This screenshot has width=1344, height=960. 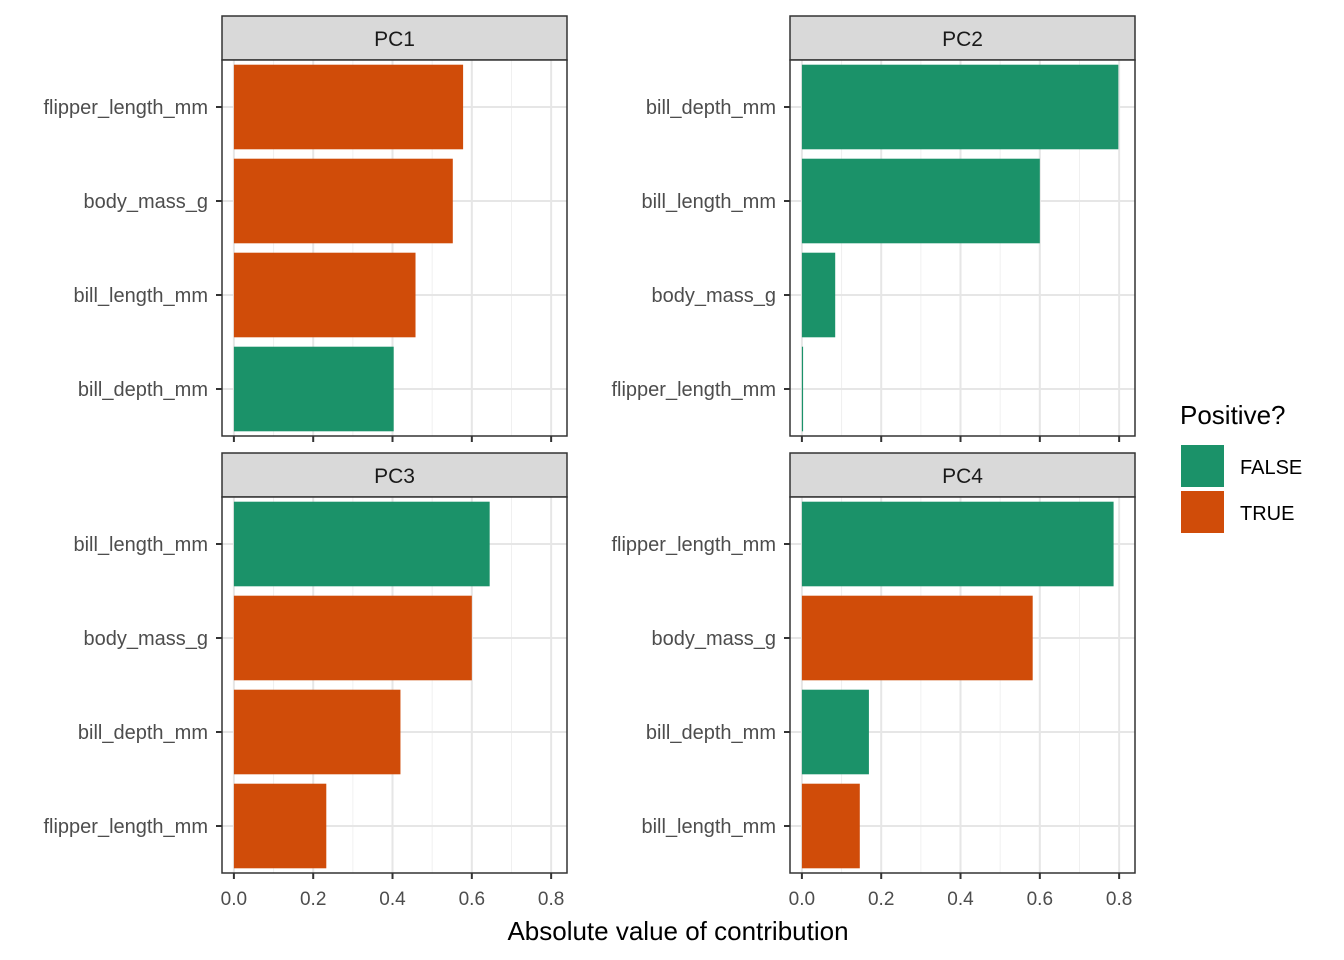 I want to click on strip-title-pc4: PC4, so click(x=962, y=476).